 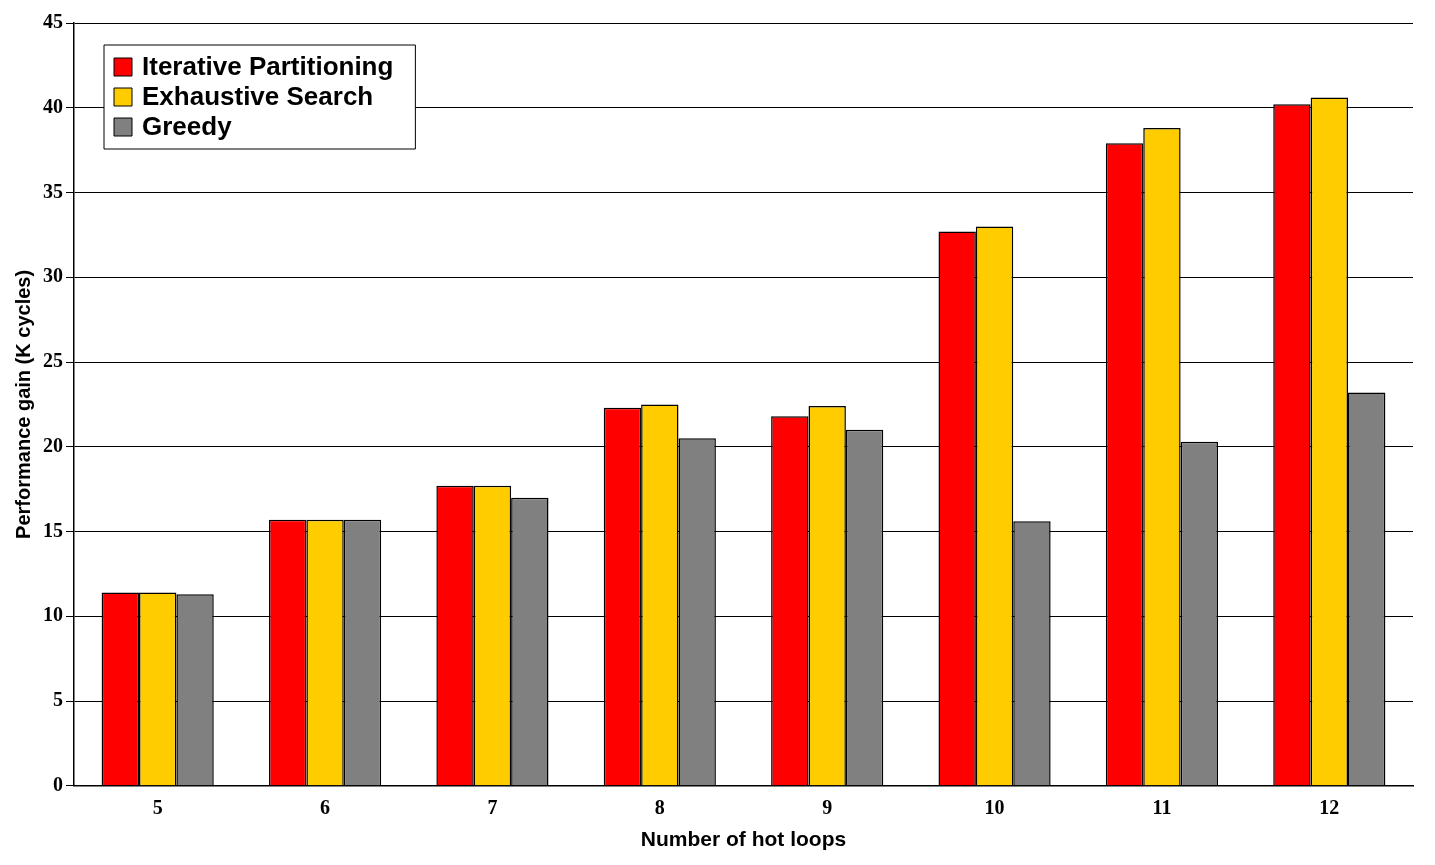 I want to click on x-tick-label: 5, so click(x=157, y=806).